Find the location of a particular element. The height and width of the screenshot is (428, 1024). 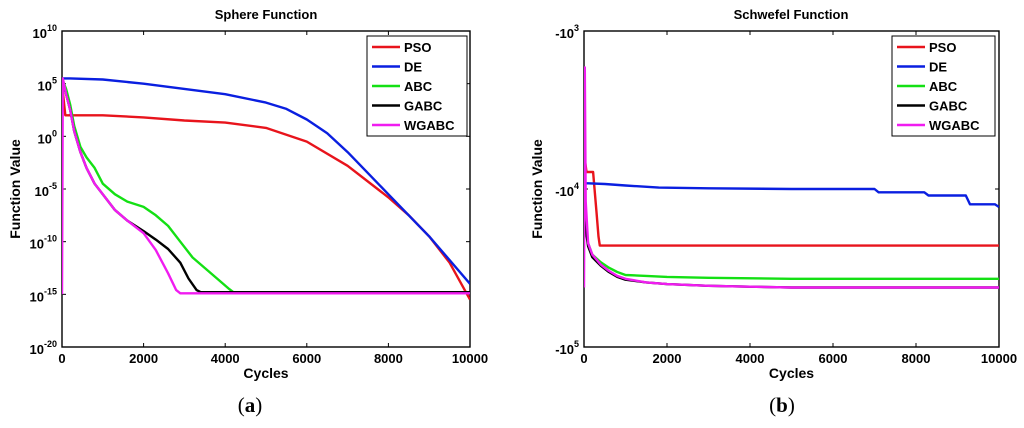

chart-title: Schwefel Function is located at coordinates (791, 14).